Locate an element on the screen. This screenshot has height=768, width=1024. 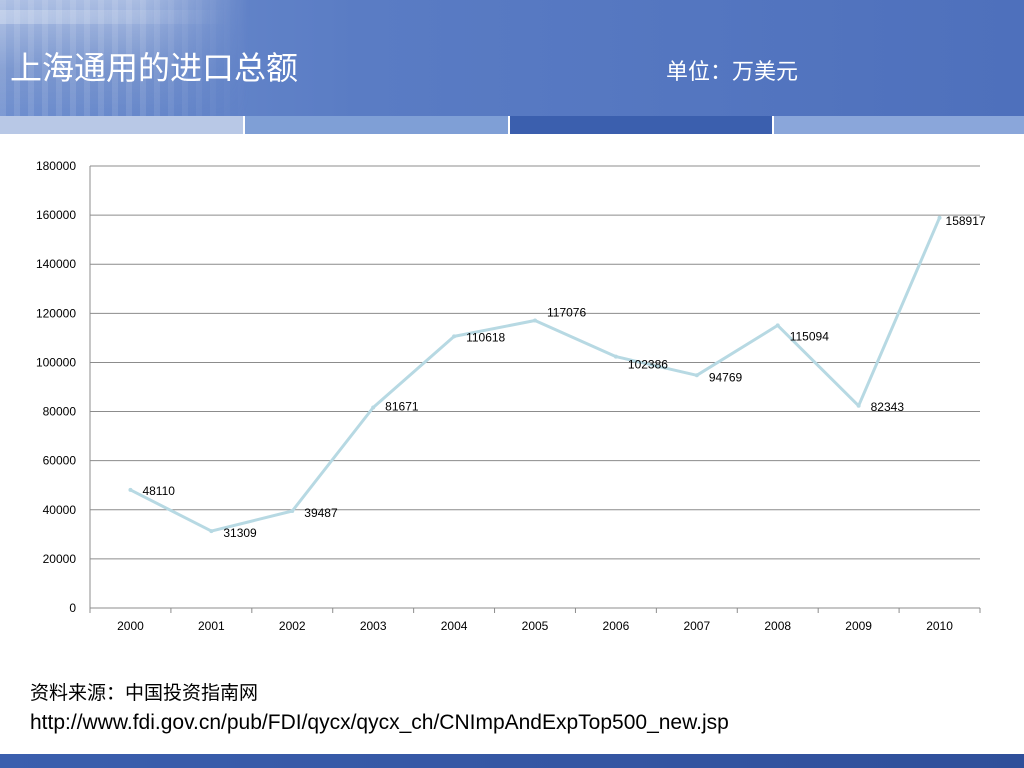
unit-label: 单位：万美元 is located at coordinates (732, 72).